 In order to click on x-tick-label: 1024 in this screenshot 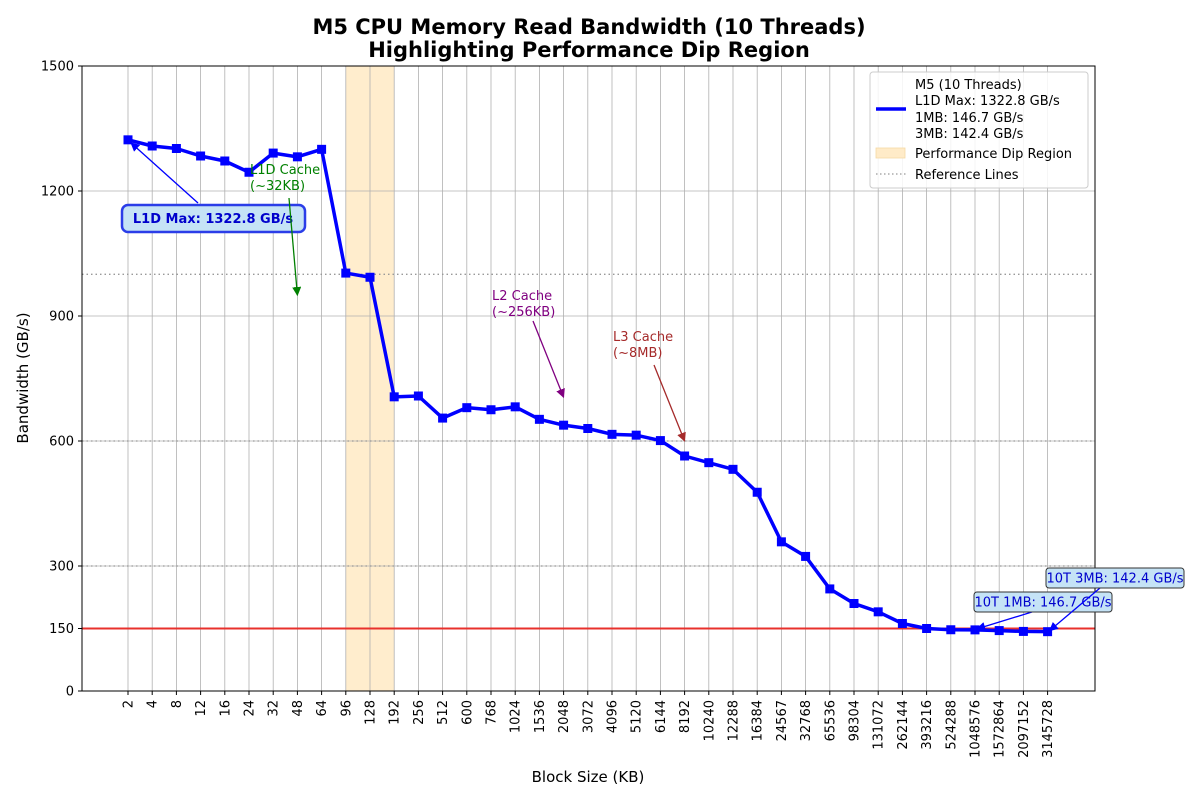, I will do `click(516, 716)`.